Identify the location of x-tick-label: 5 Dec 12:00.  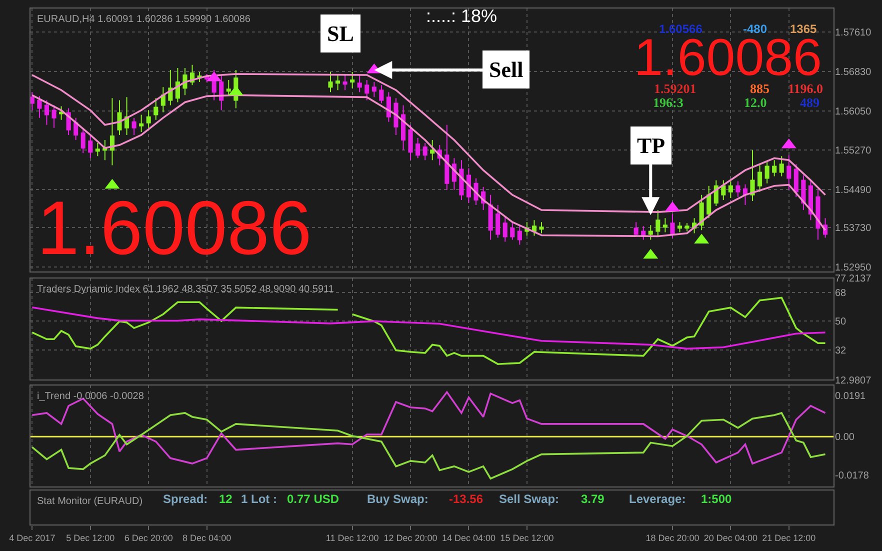
(90, 537).